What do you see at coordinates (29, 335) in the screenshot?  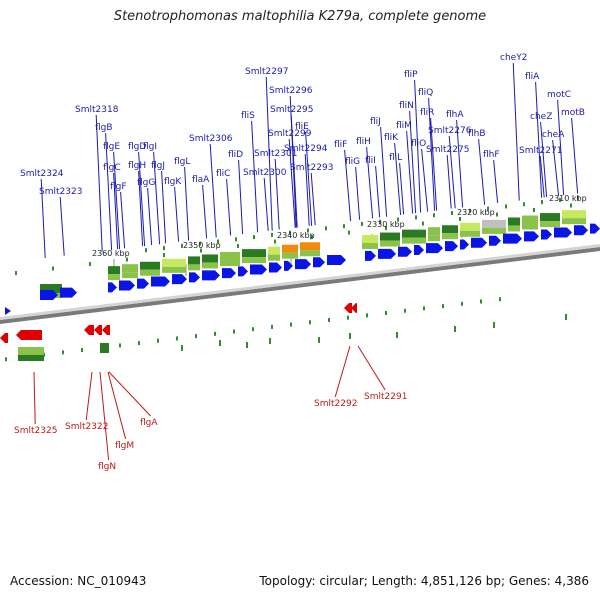 I see `reverse-gene-arrow` at bounding box center [29, 335].